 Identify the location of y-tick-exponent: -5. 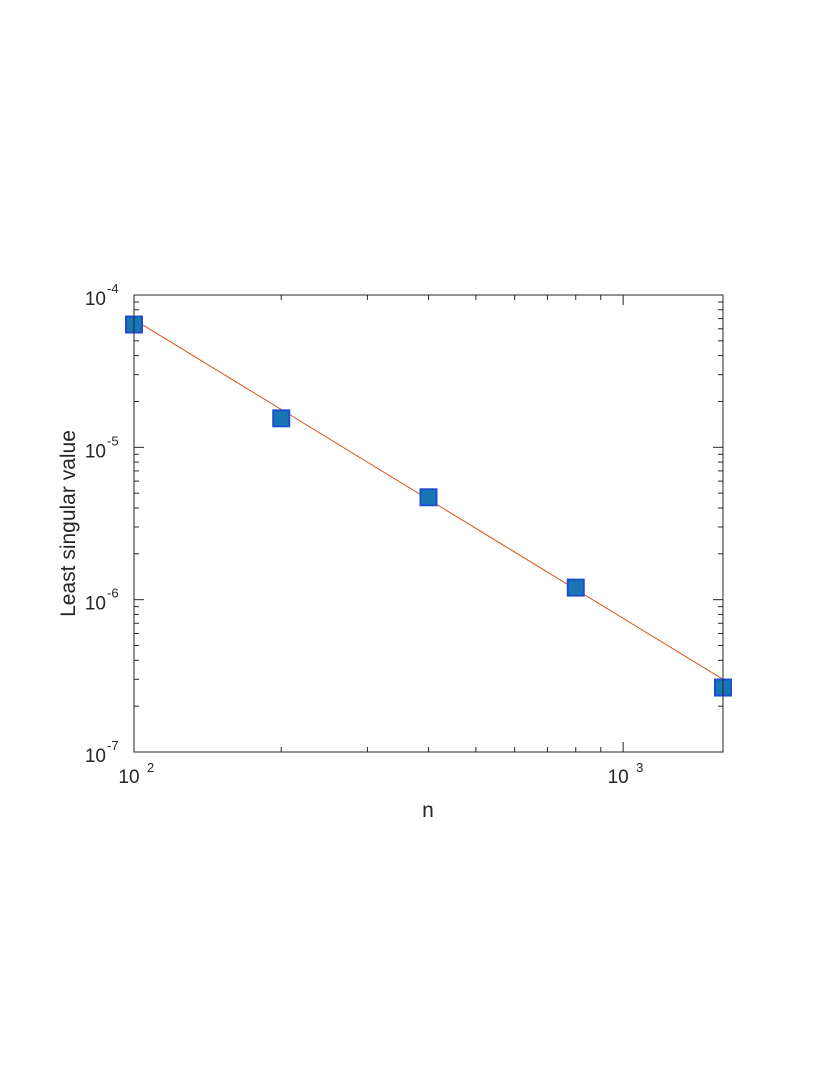
(113, 440).